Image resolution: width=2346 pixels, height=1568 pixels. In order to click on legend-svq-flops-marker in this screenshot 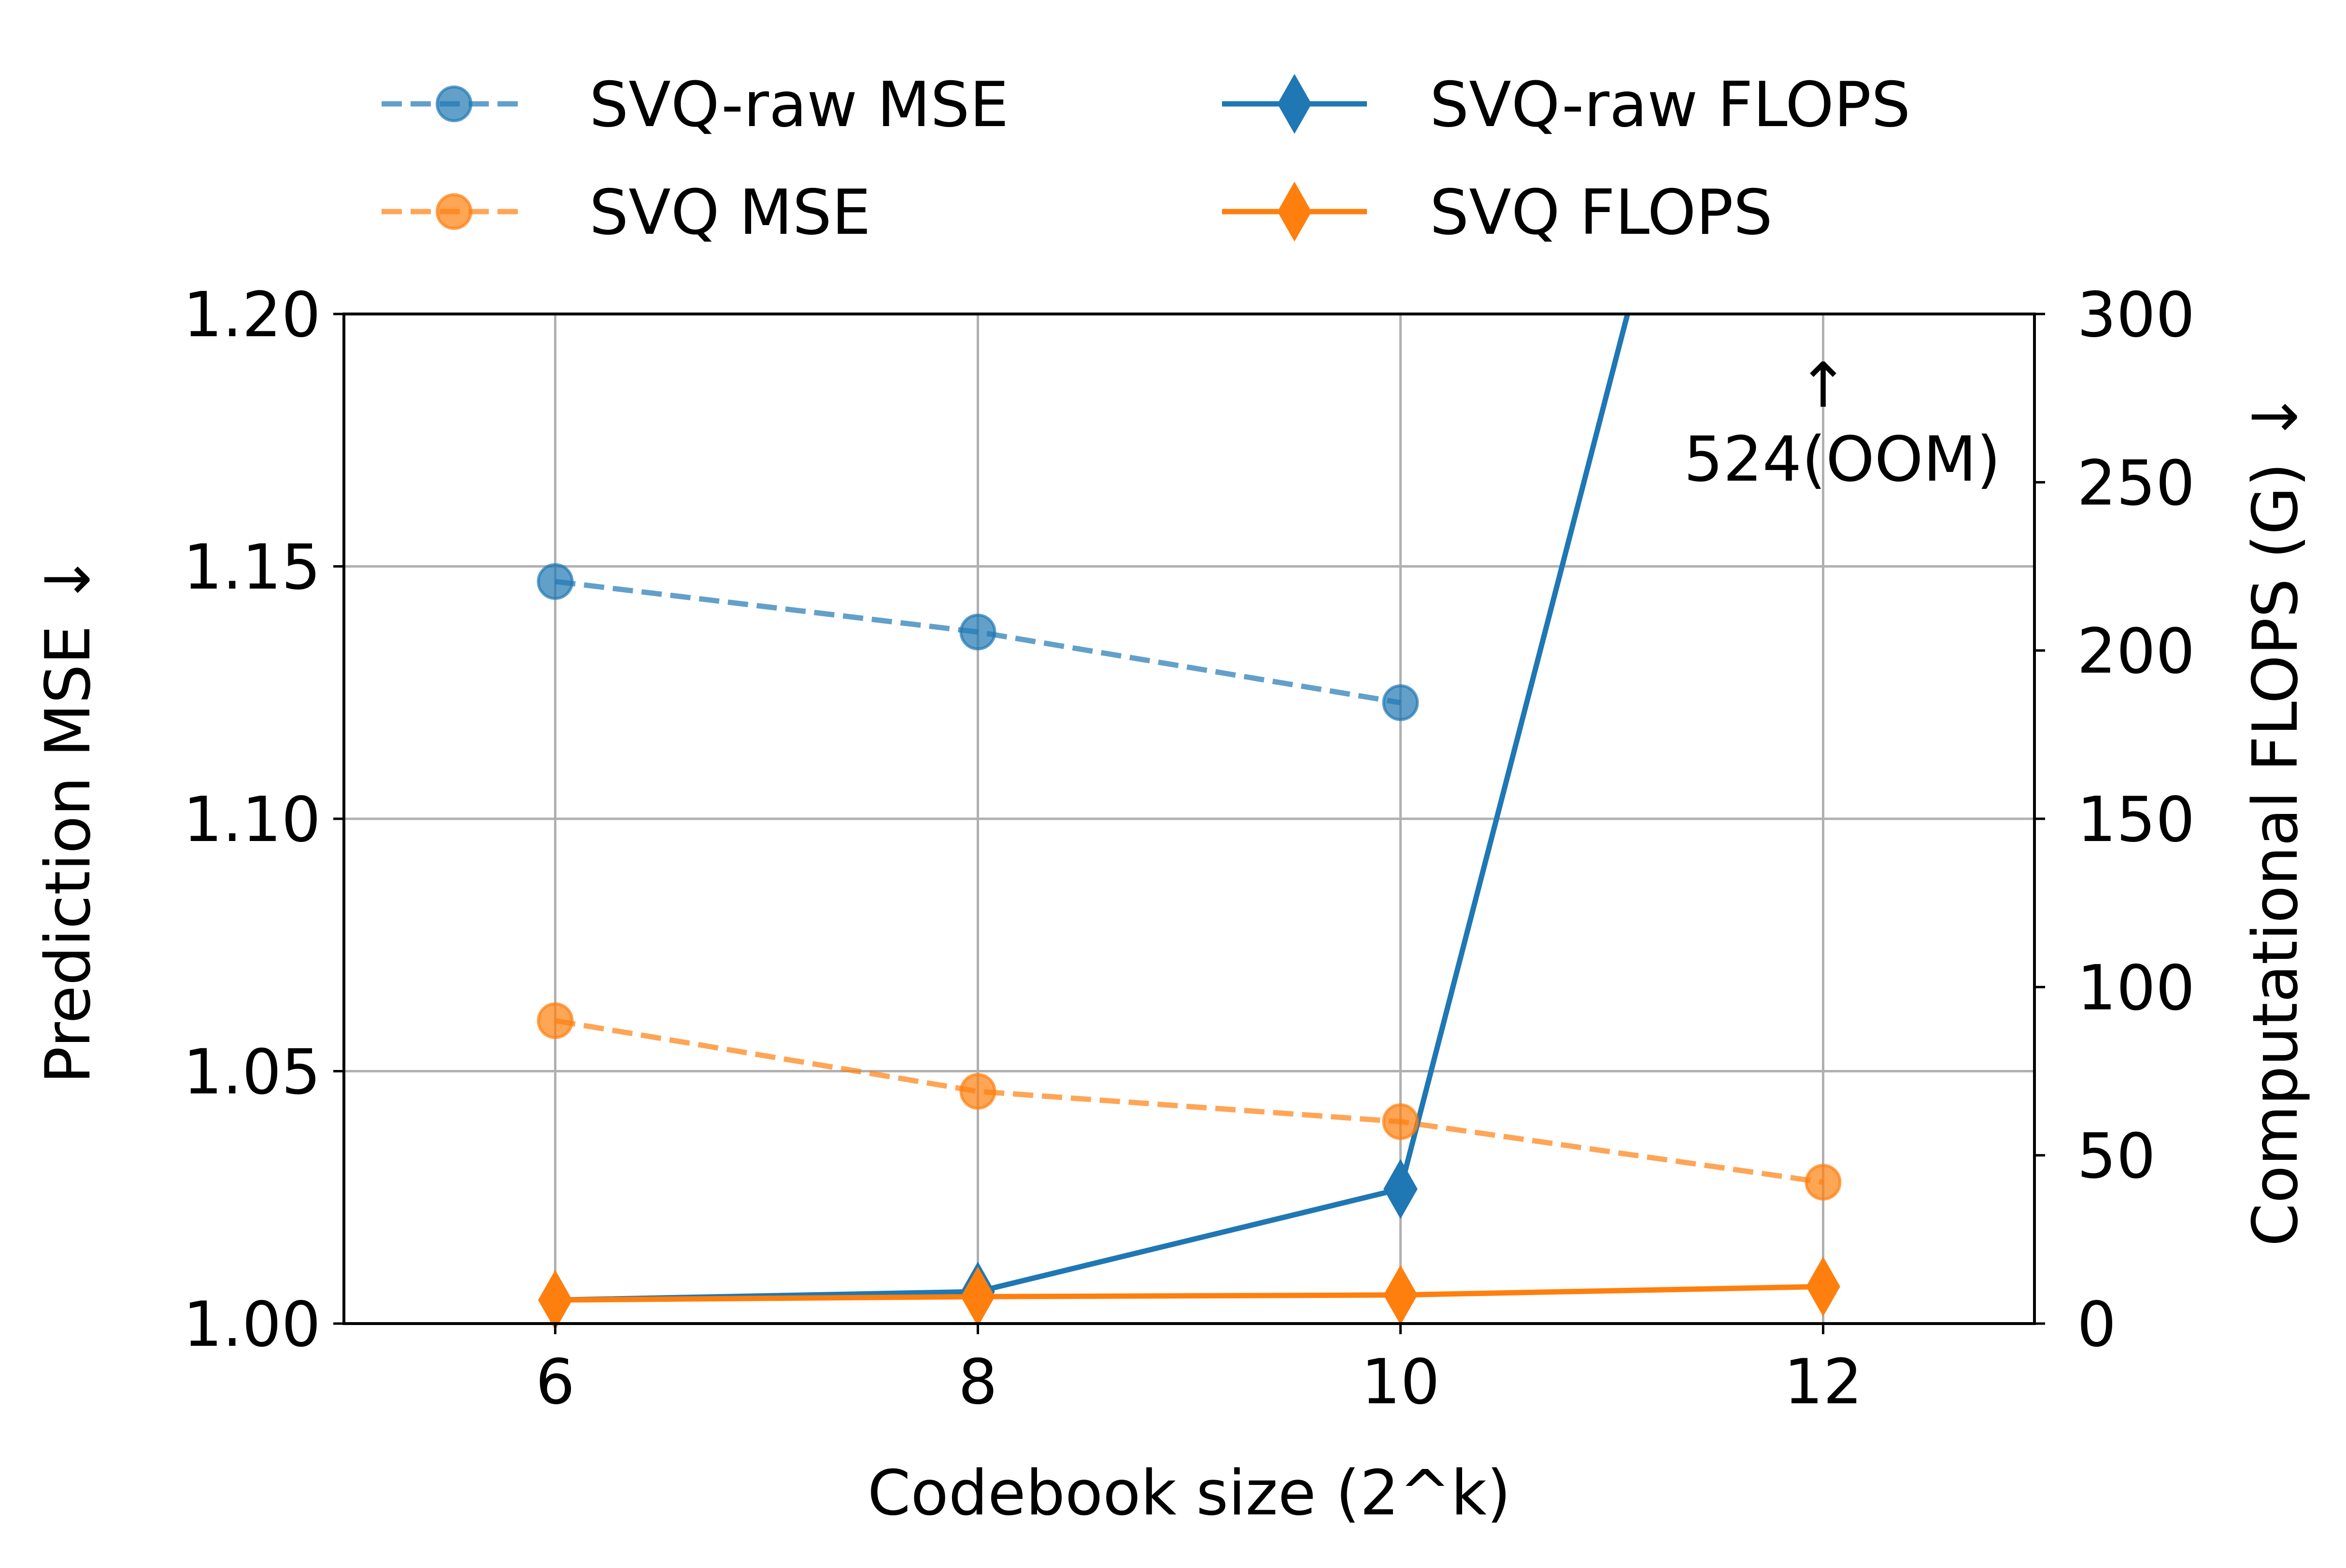, I will do `click(1295, 211)`.